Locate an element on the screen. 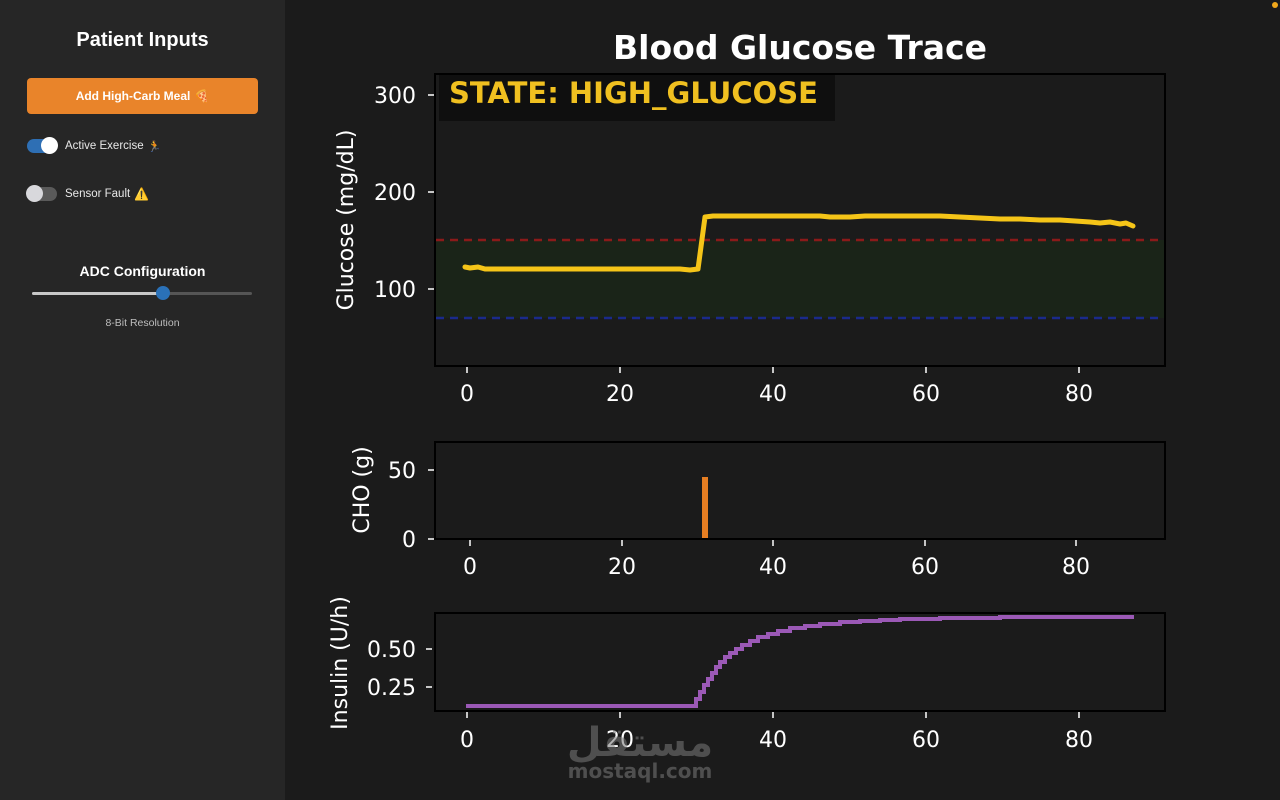 Image resolution: width=1280 pixels, height=800 pixels. watermark: مستقل mostaql.com is located at coordinates (640, 751).